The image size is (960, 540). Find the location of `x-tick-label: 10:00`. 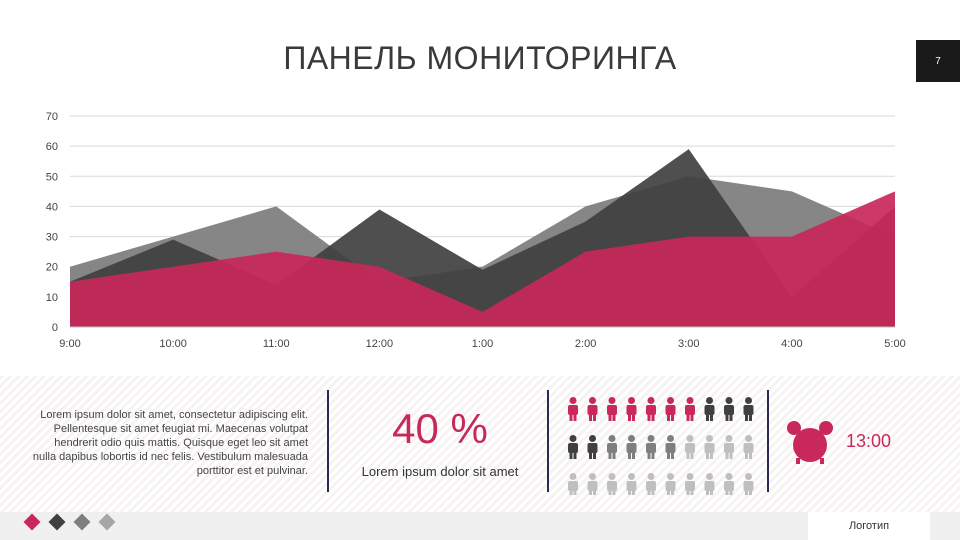

x-tick-label: 10:00 is located at coordinates (173, 344).